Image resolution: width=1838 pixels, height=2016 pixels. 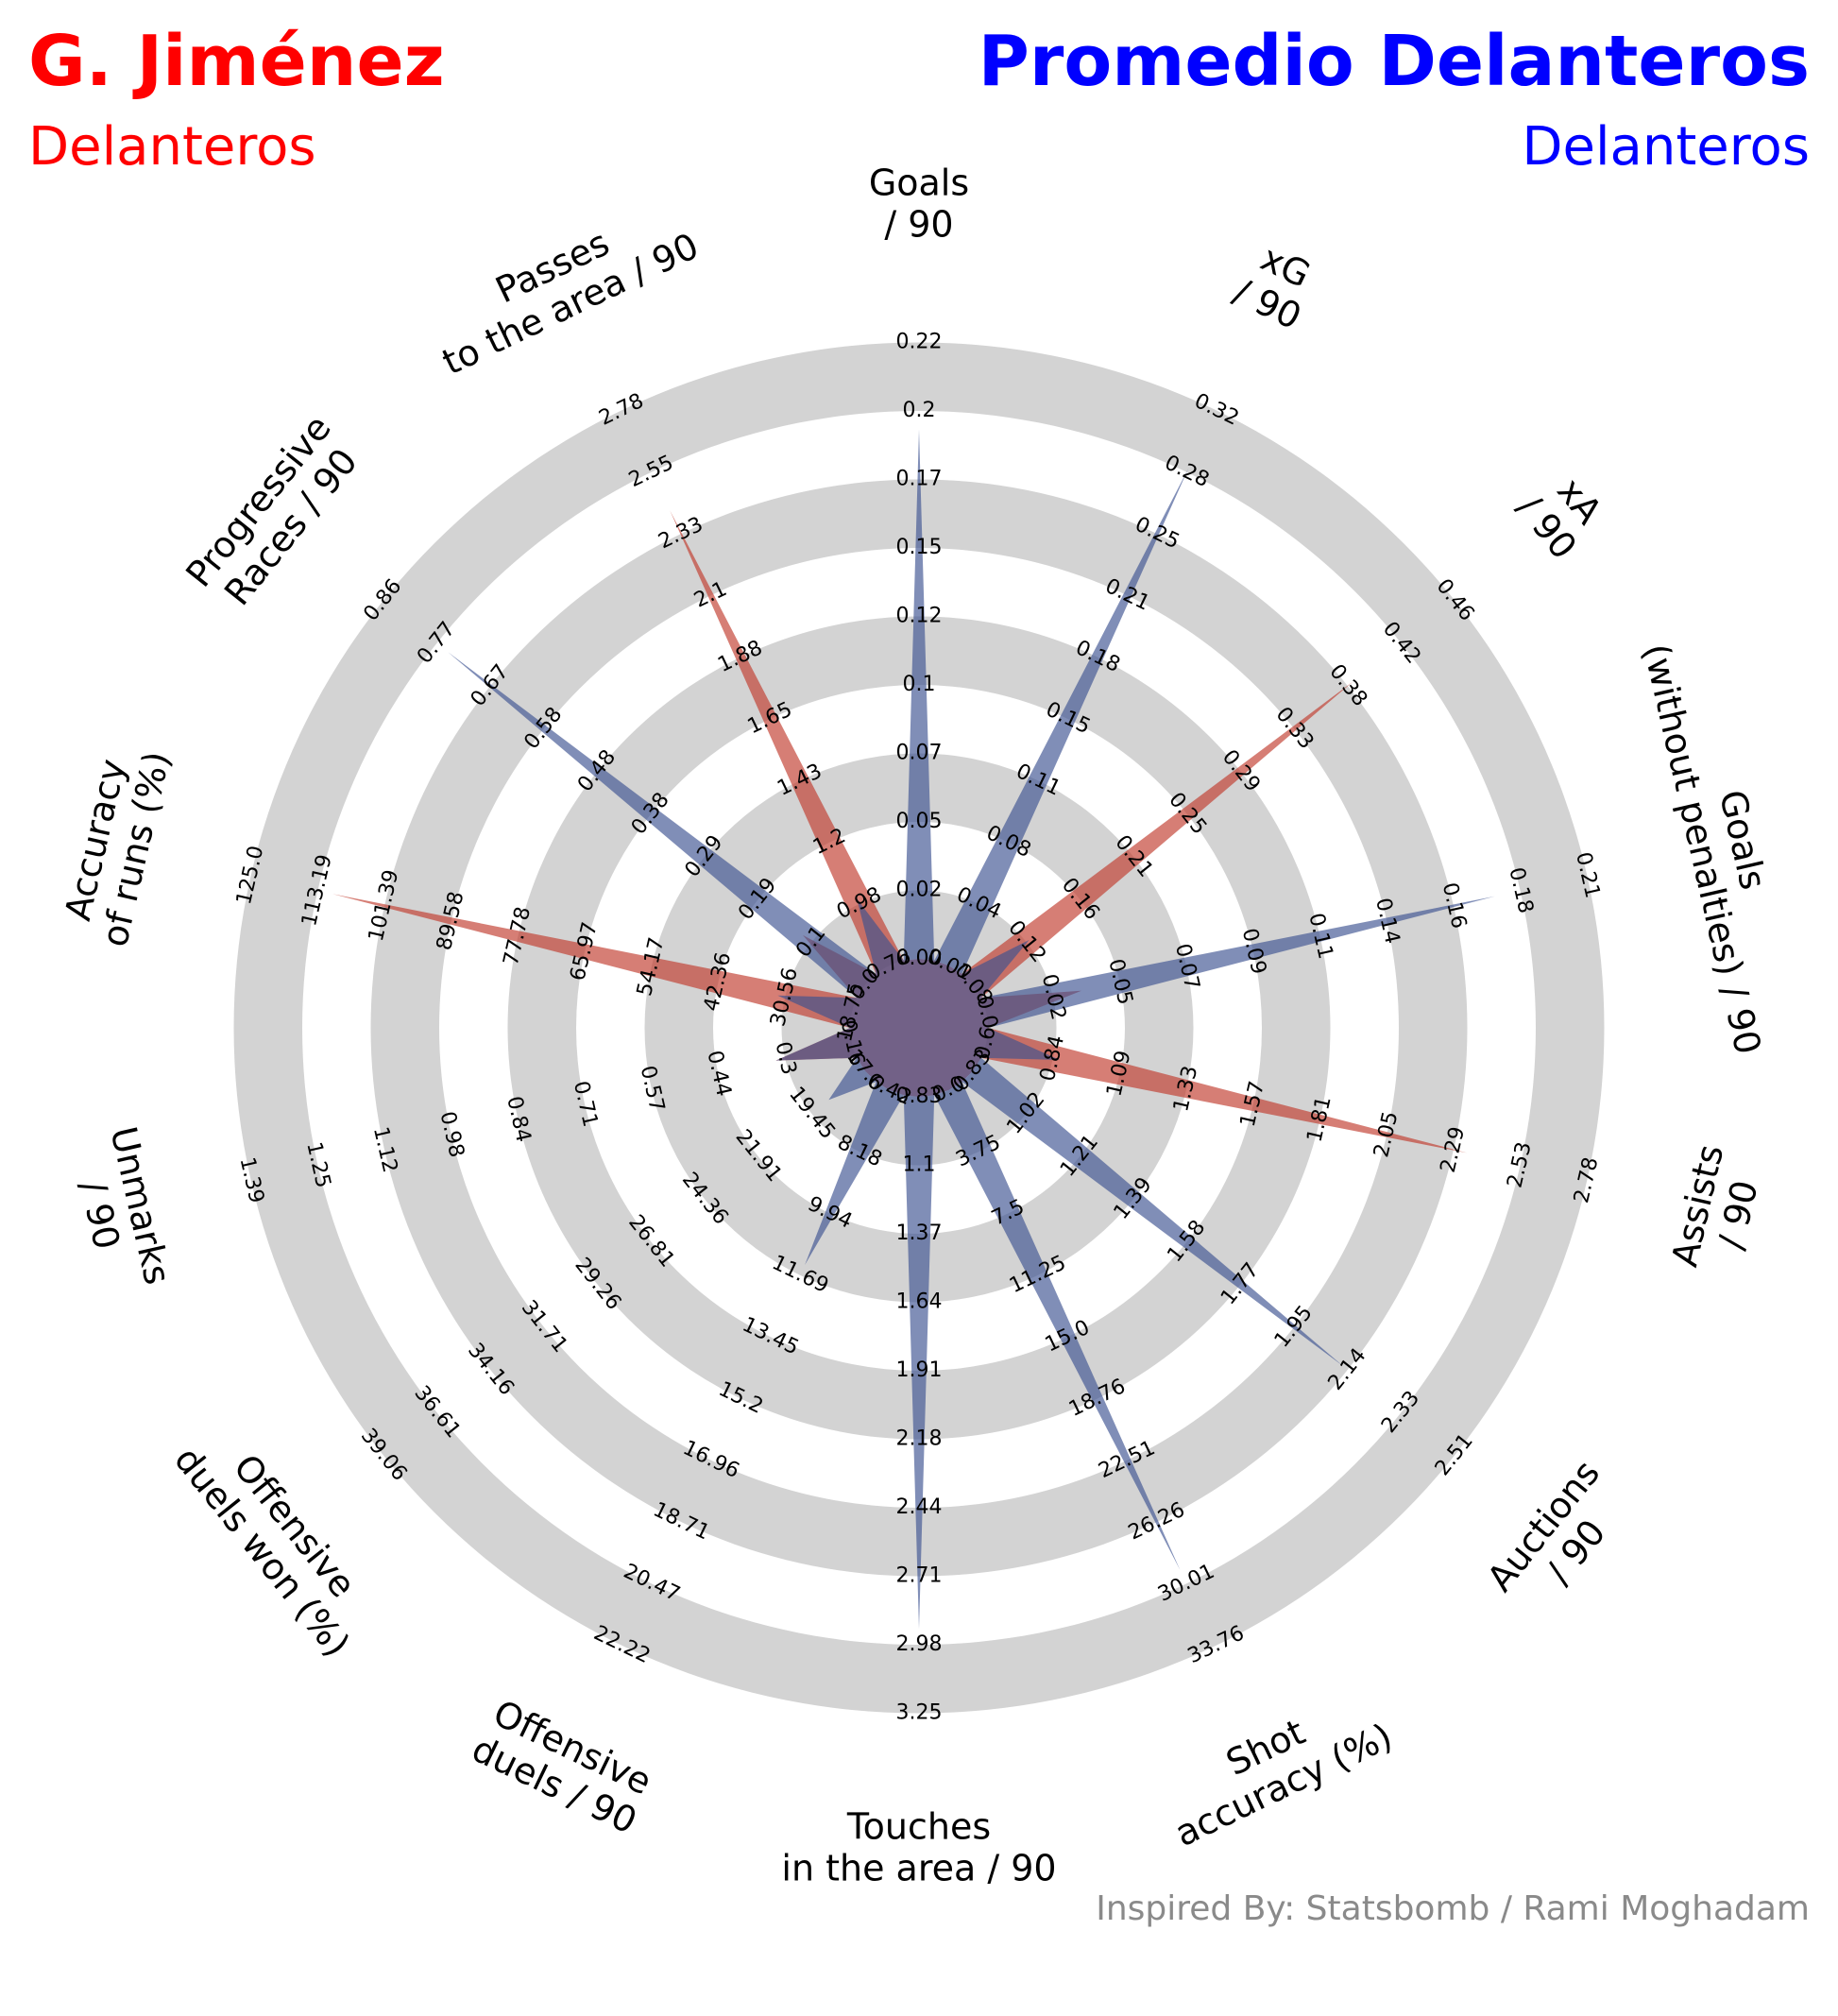 What do you see at coordinates (1704, 849) in the screenshot?
I see `parameter-label: Goals(without penalties) / 90` at bounding box center [1704, 849].